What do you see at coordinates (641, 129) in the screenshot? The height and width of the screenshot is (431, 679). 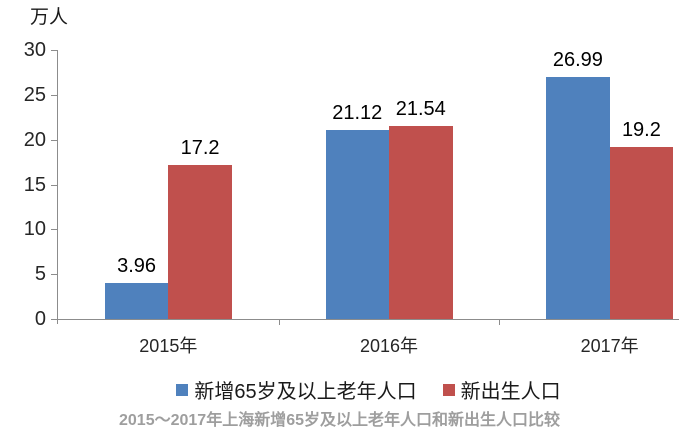 I see `bar-value-label: 19.2` at bounding box center [641, 129].